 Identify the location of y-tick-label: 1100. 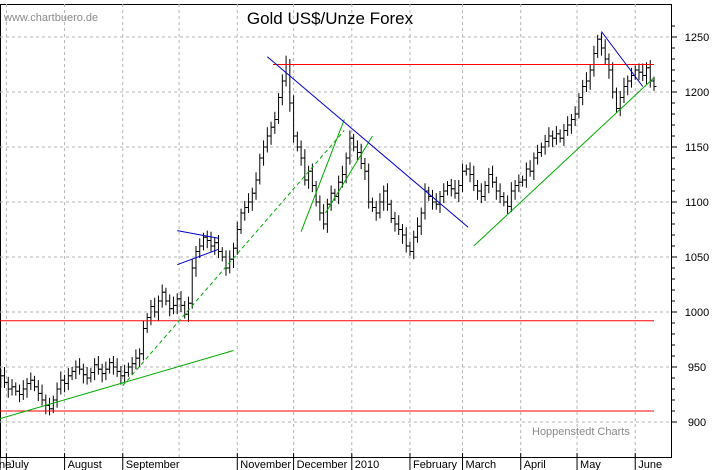
(697, 203).